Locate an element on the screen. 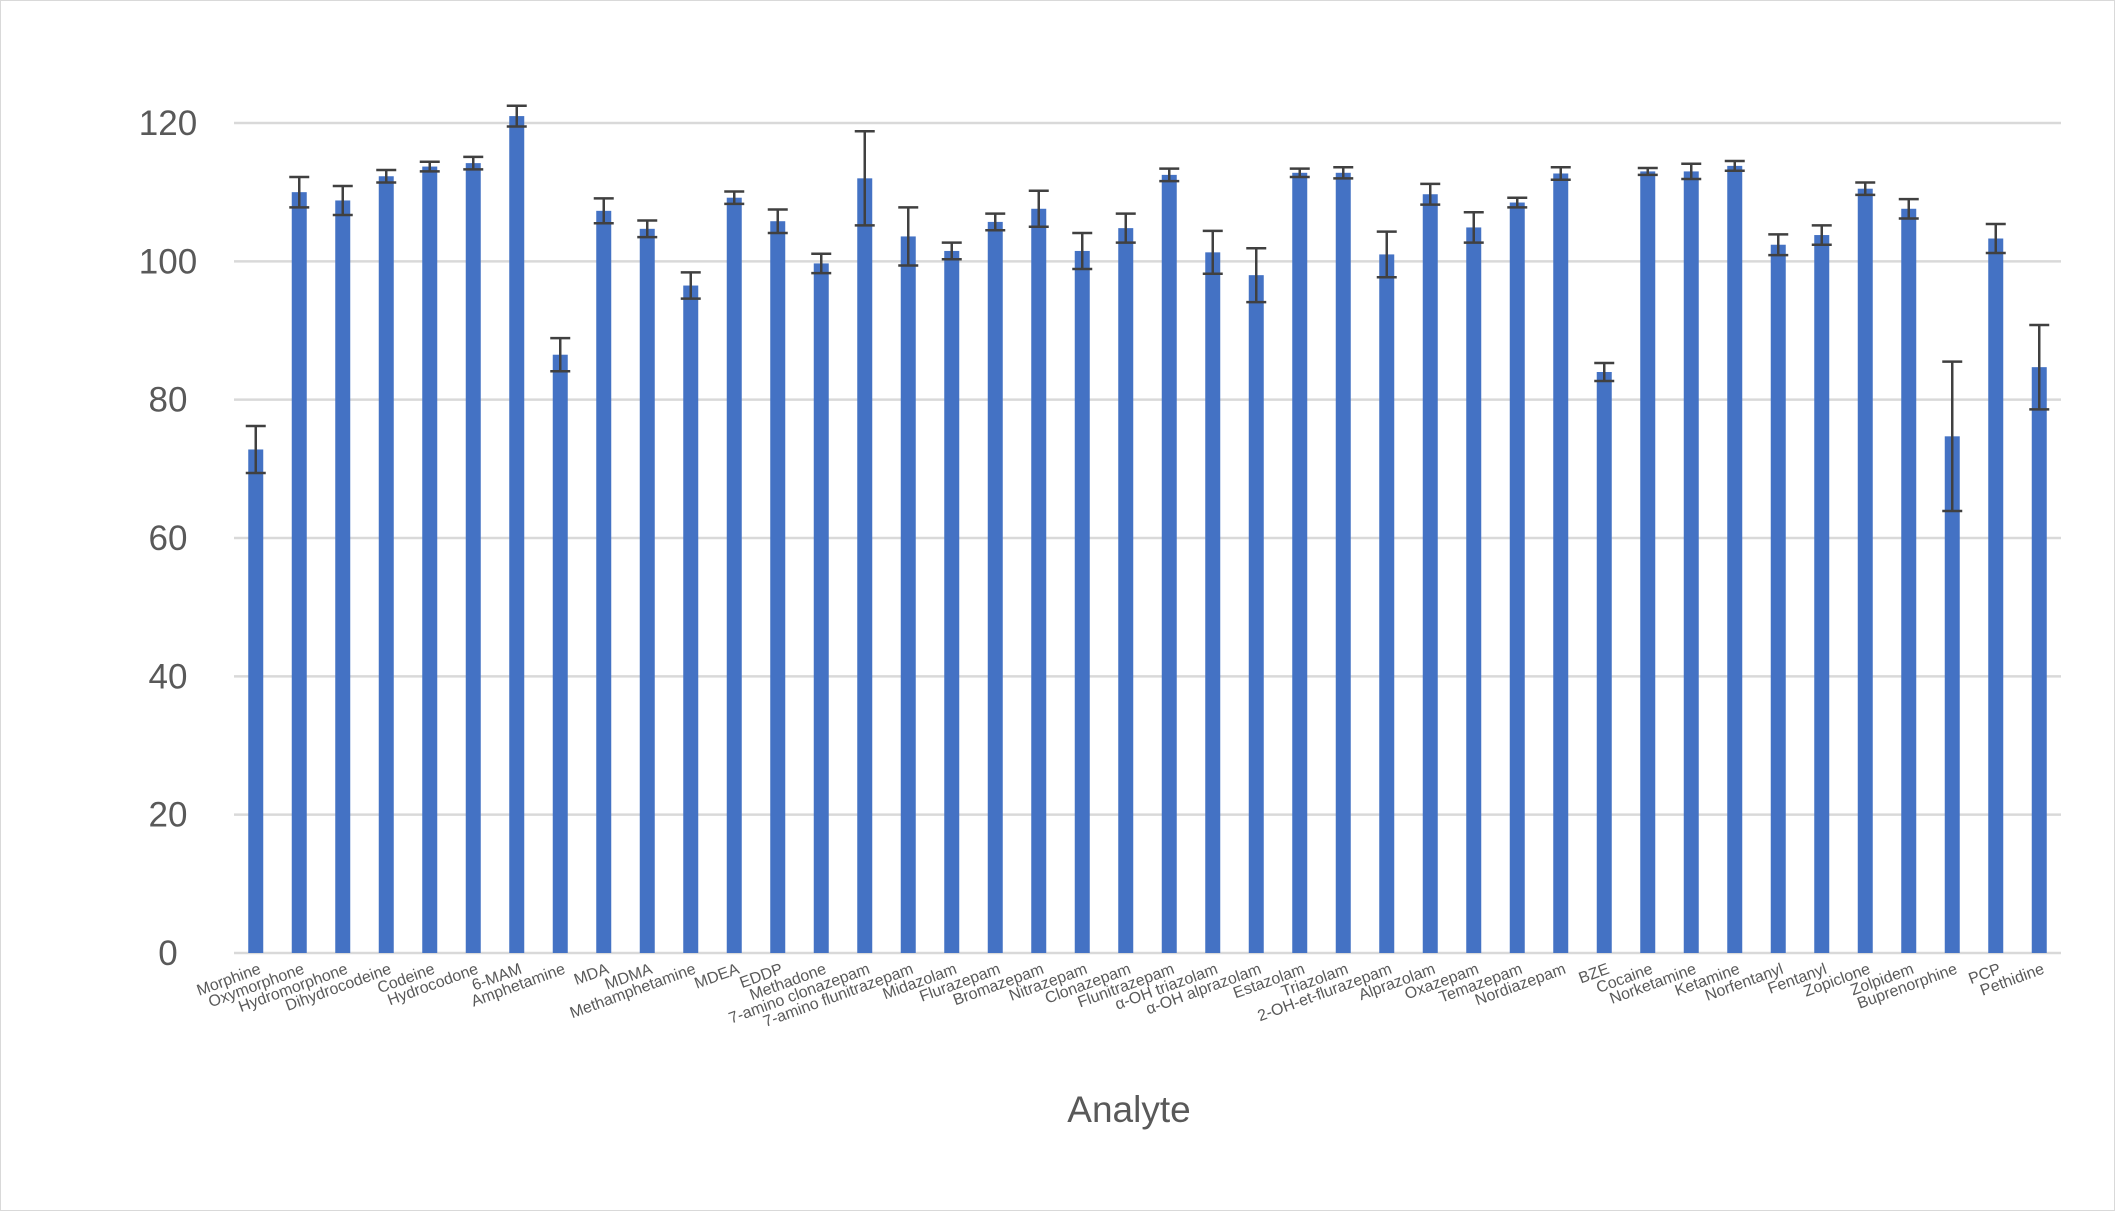  y-tick-label-80: 80 is located at coordinates (168, 400).